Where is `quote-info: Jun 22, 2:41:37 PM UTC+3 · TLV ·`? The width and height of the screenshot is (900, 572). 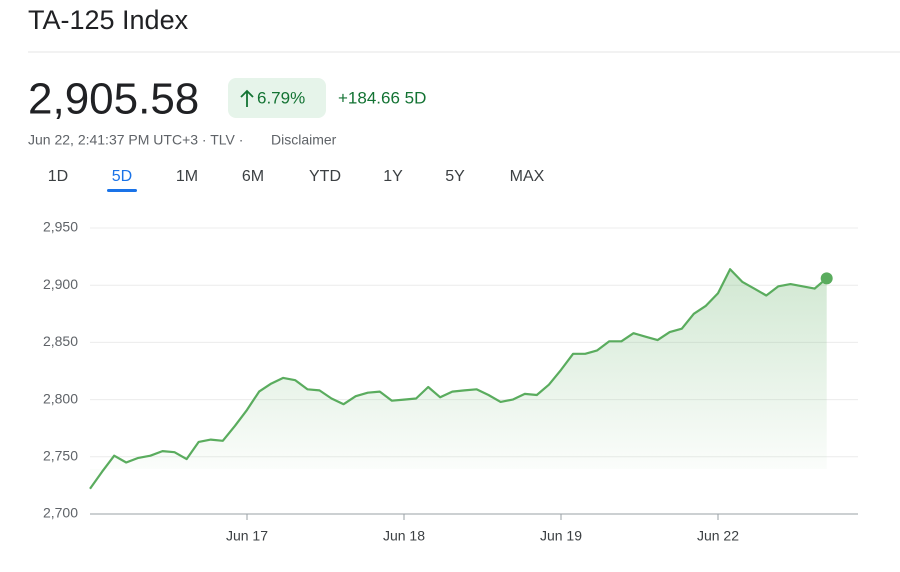 quote-info: Jun 22, 2:41:37 PM UTC+3 · TLV · is located at coordinates (135, 140).